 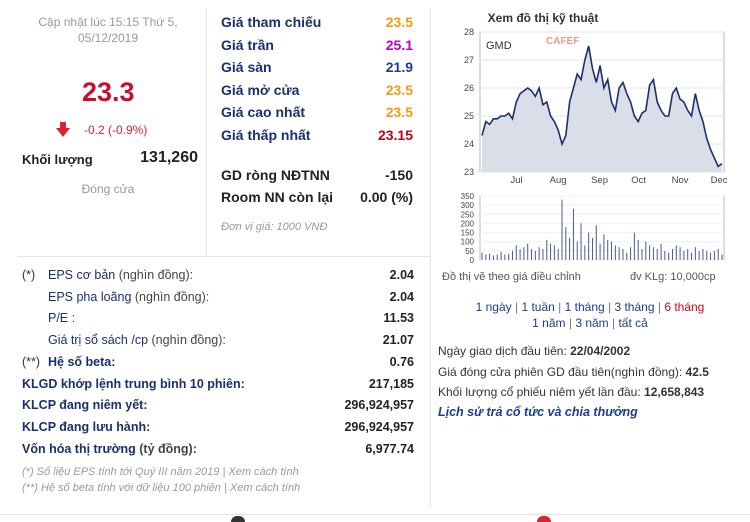 What do you see at coordinates (79, 448) in the screenshot?
I see `financial-label: Vốn hóa thị trường` at bounding box center [79, 448].